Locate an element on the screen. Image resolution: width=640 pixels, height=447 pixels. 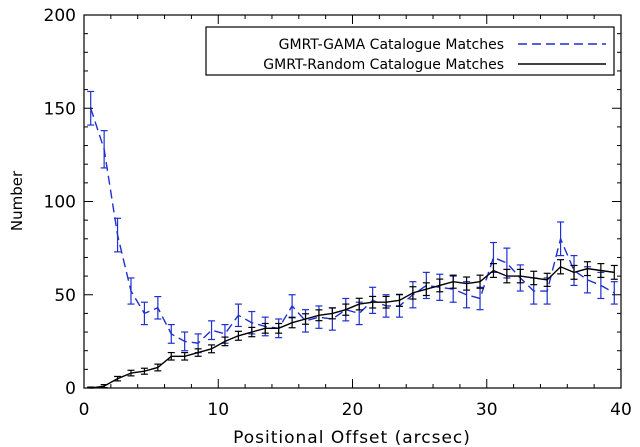
y-tick-label: 150 is located at coordinates (60, 109).